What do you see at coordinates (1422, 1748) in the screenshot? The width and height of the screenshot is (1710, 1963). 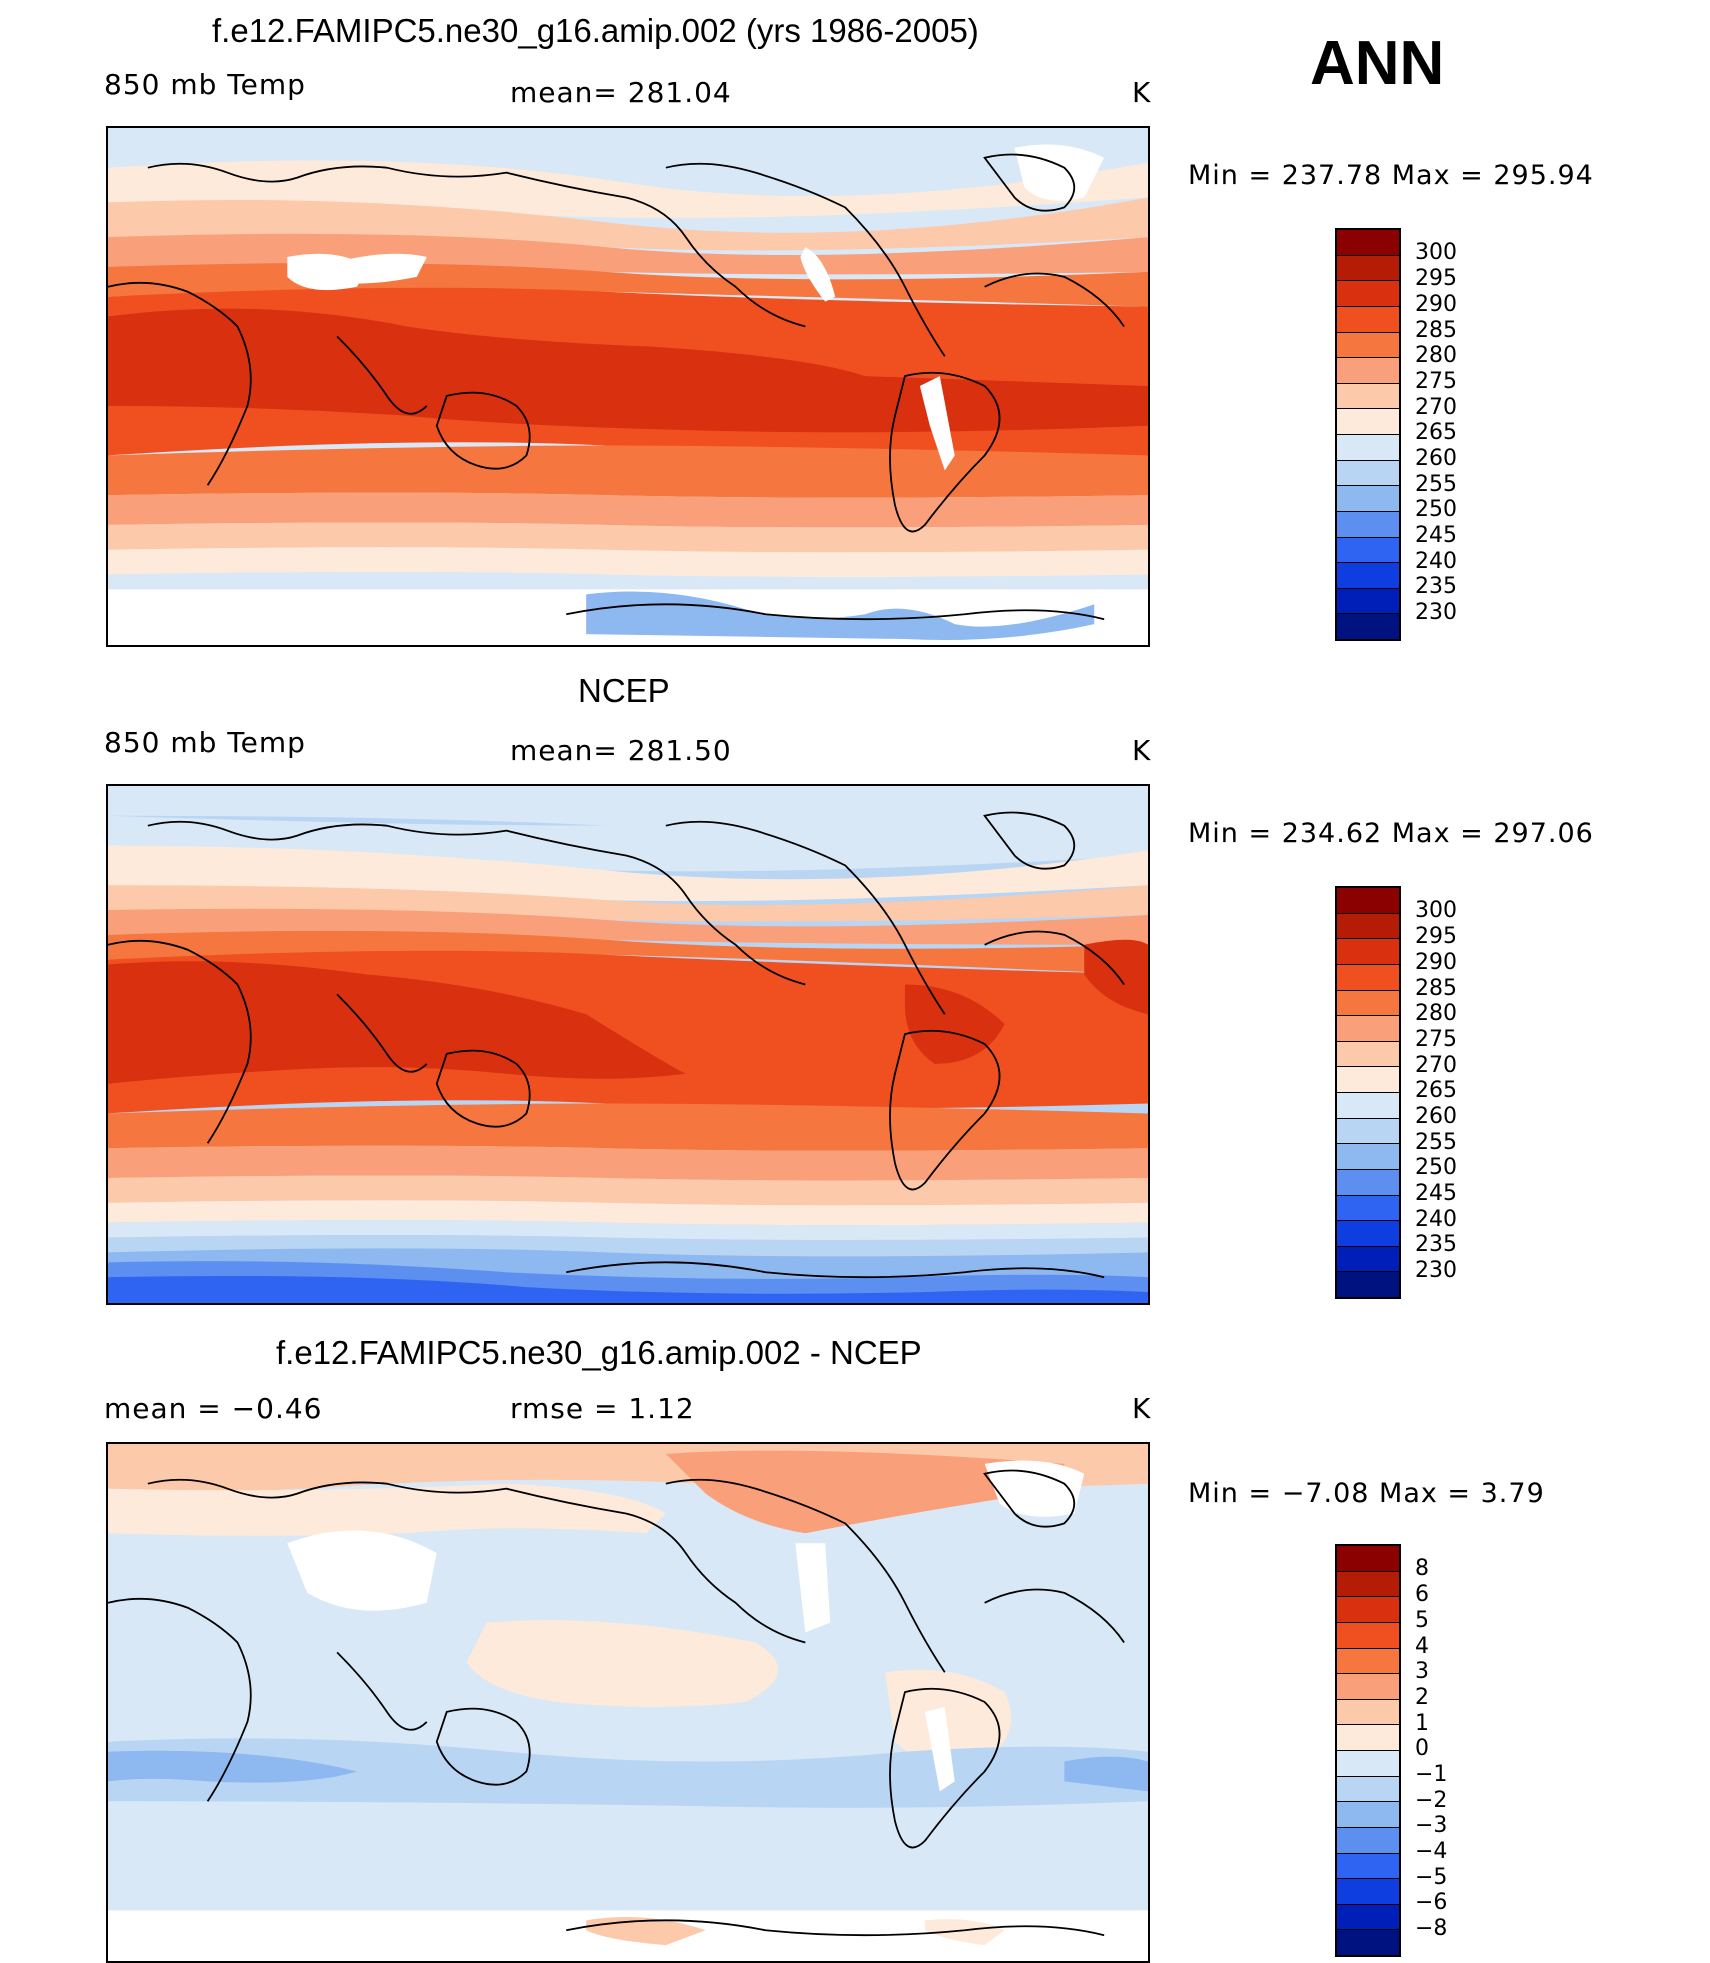 I see `panel3-colorbar-label: 0` at bounding box center [1422, 1748].